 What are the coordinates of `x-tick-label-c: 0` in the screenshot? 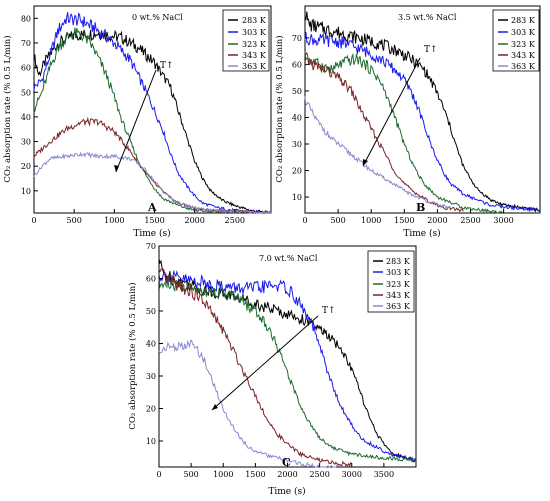 It's located at (158, 474).